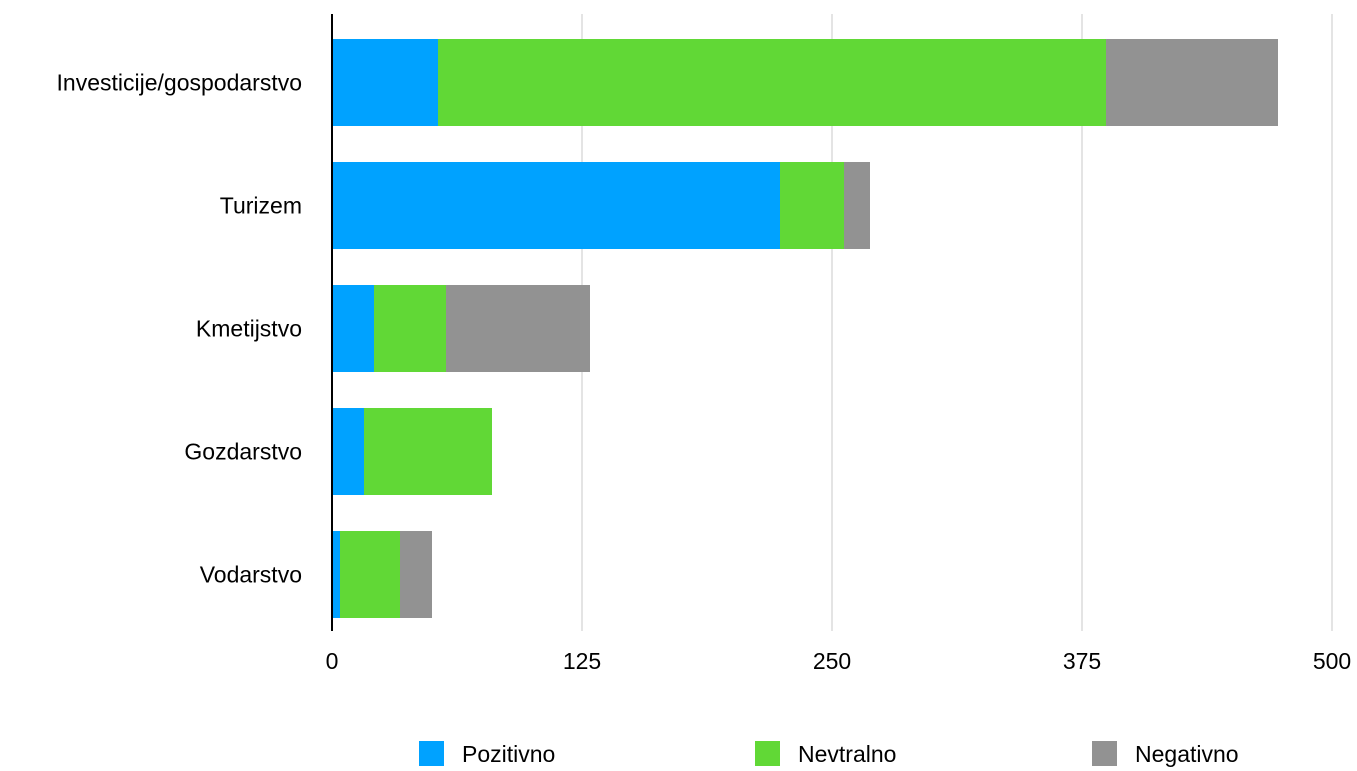 The height and width of the screenshot is (771, 1357). Describe the element at coordinates (336, 574) in the screenshot. I see `bar-vodarstvo-pozitivno` at that location.